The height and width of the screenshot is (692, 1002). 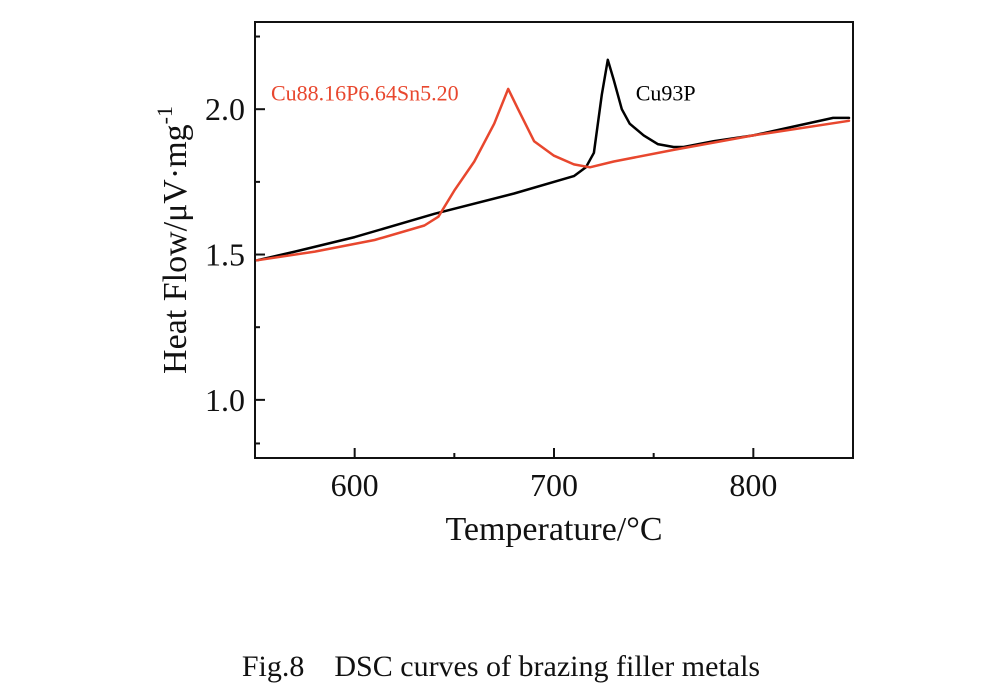 I want to click on y-axis-title: Heat Flow/μV·mg-1, so click(x=173, y=240).